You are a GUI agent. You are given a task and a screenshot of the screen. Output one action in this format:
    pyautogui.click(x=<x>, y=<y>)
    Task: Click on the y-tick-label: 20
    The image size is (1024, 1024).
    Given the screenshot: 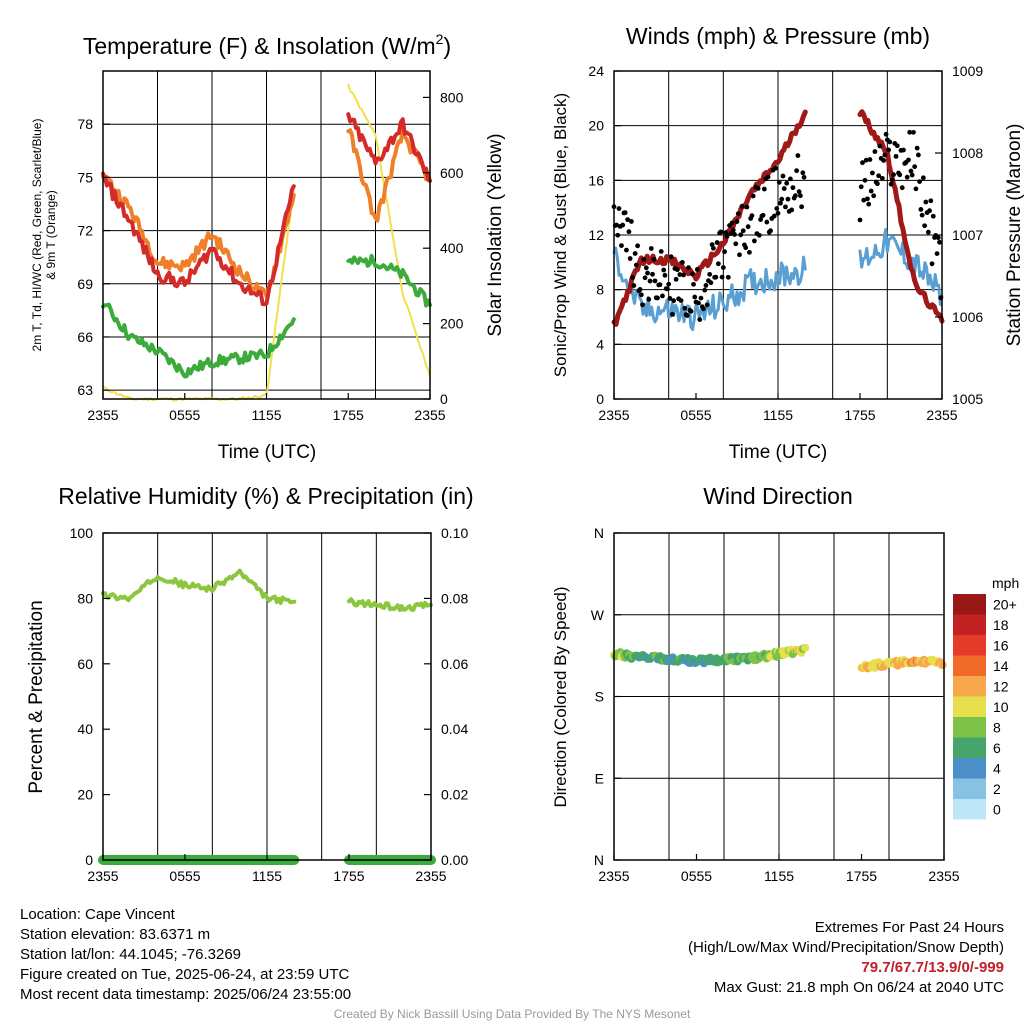 What is the action you would take?
    pyautogui.click(x=596, y=126)
    